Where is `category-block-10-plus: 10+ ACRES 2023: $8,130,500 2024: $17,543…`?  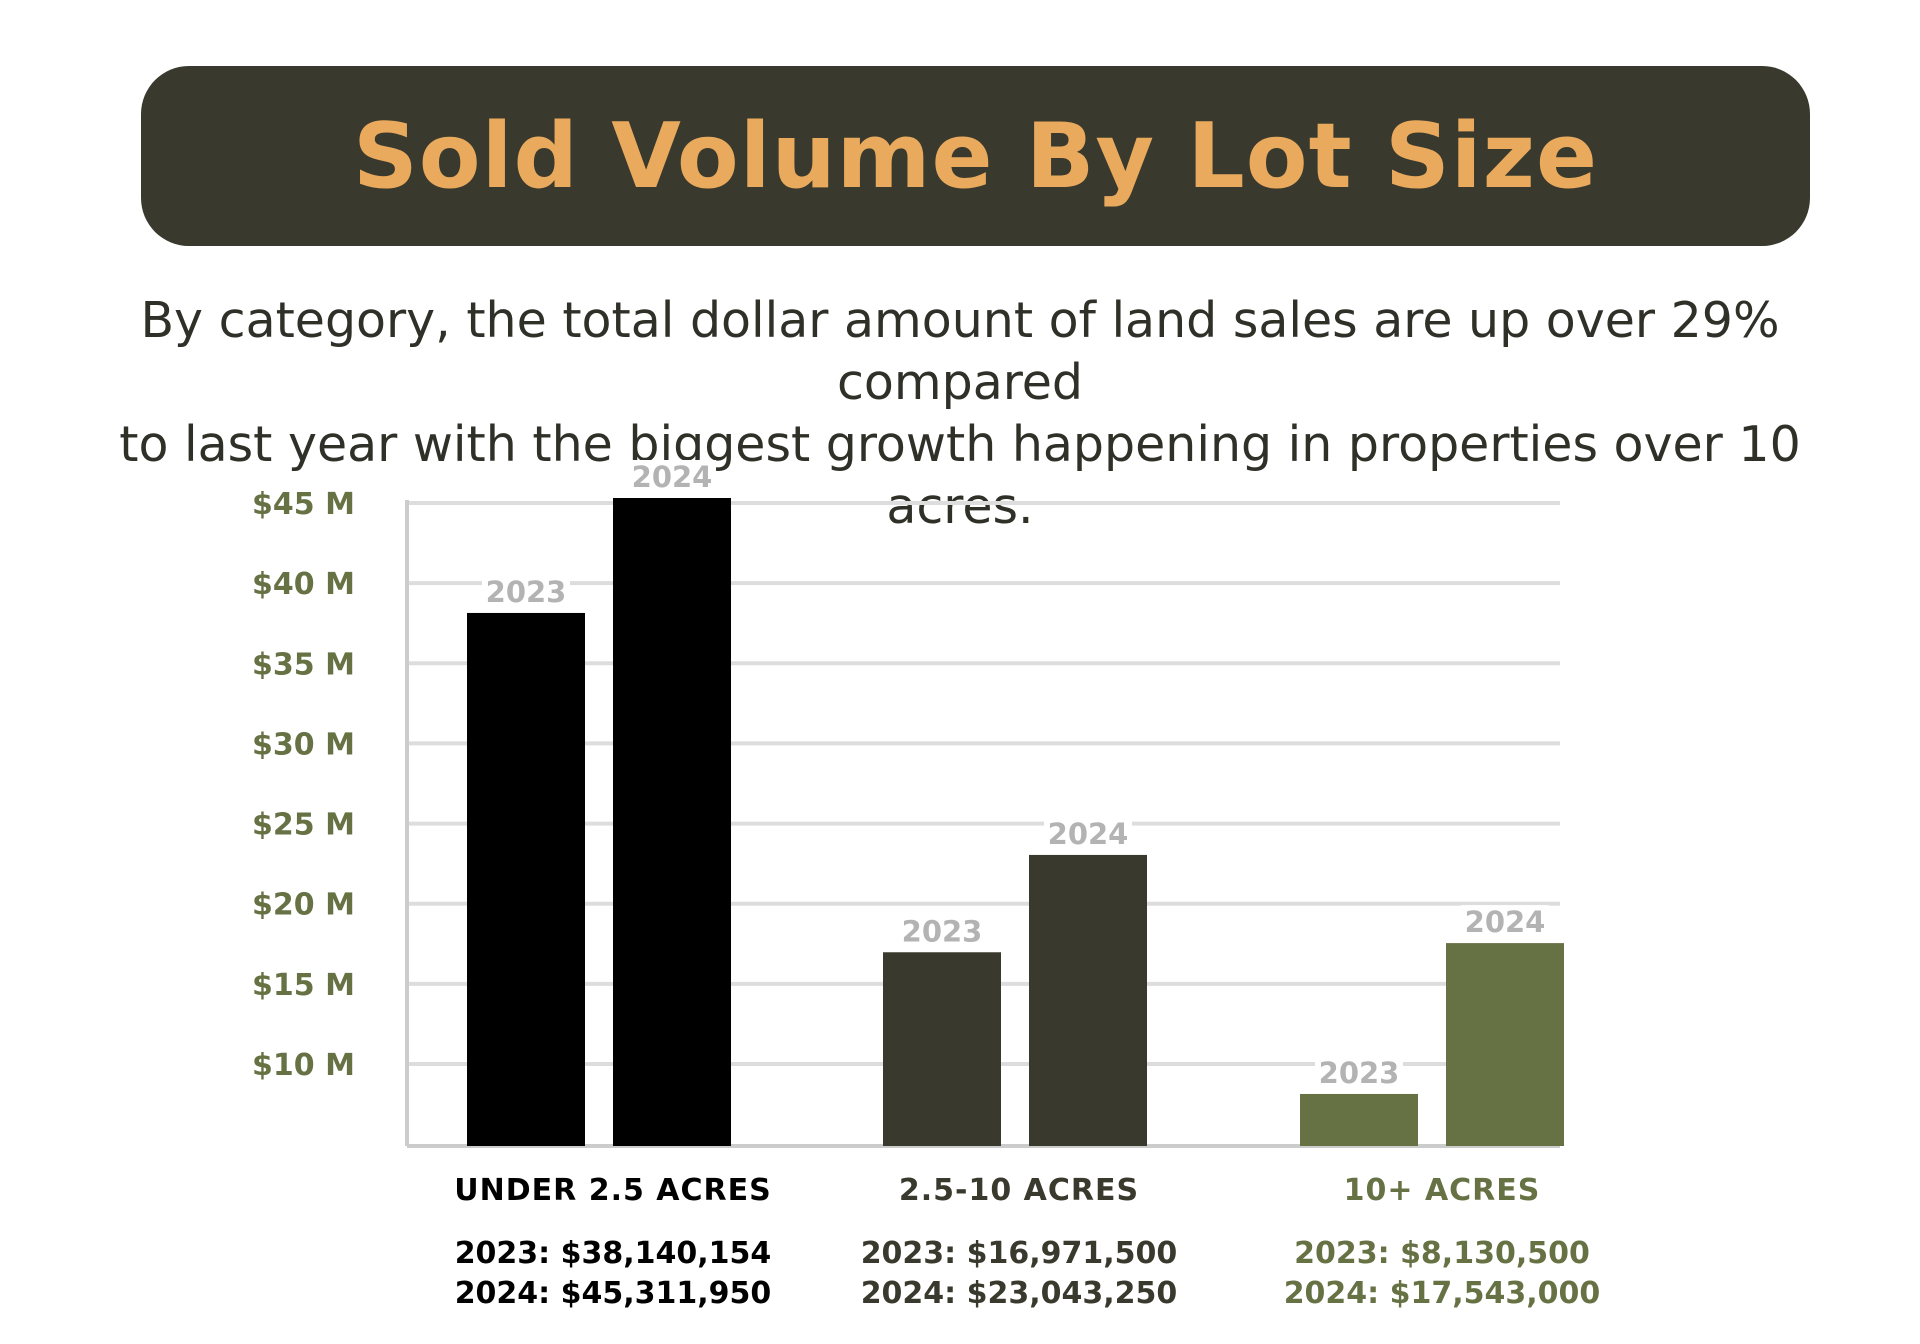 category-block-10-plus: 10+ ACRES 2023: $8,130,500 2024: $17,543… is located at coordinates (1442, 1243).